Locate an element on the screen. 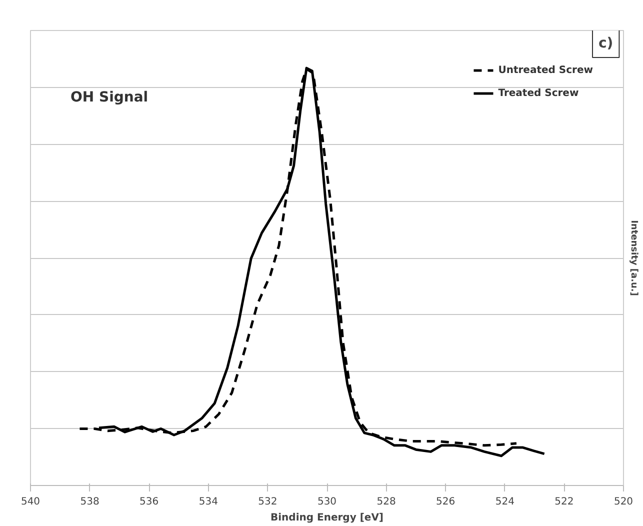  x-tick-label: 520 is located at coordinates (624, 502).